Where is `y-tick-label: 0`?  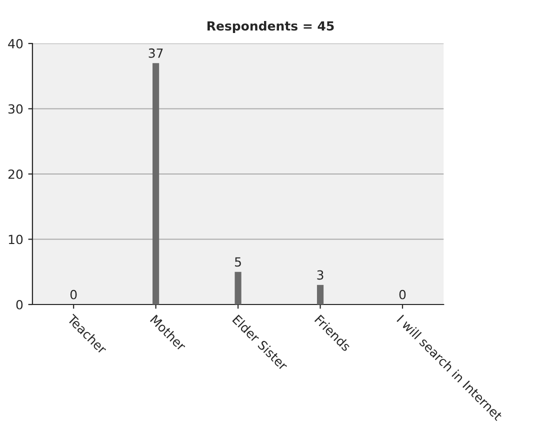 y-tick-label: 0 is located at coordinates (19, 305).